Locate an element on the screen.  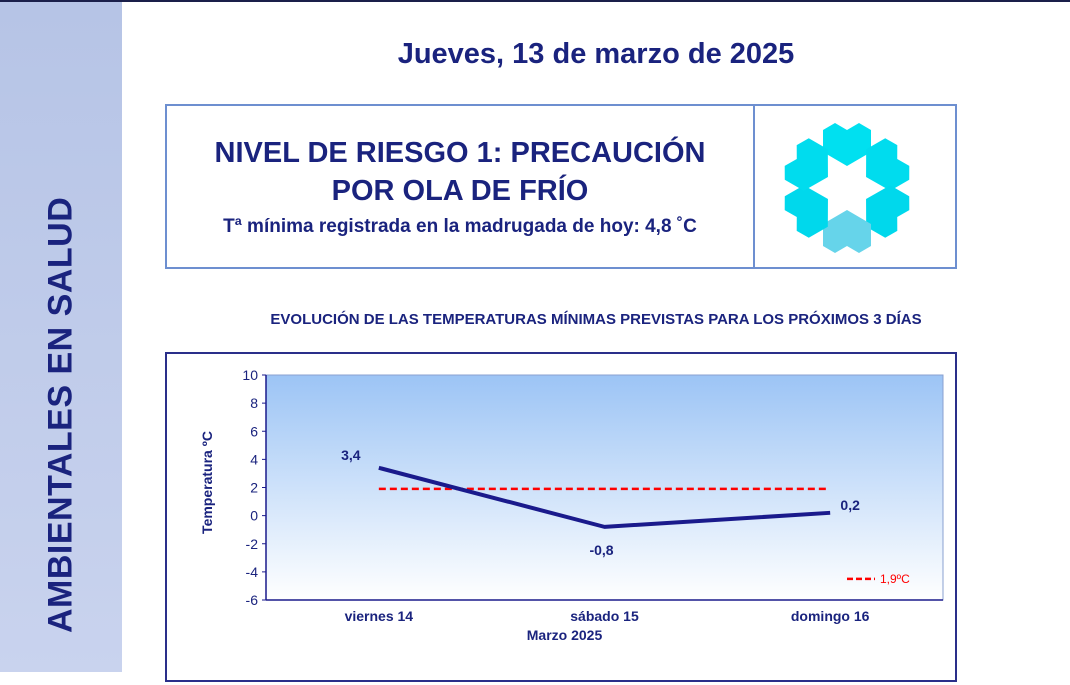
sidebar-title: AMBIENTALES EN SALUD is located at coordinates (60, 414).